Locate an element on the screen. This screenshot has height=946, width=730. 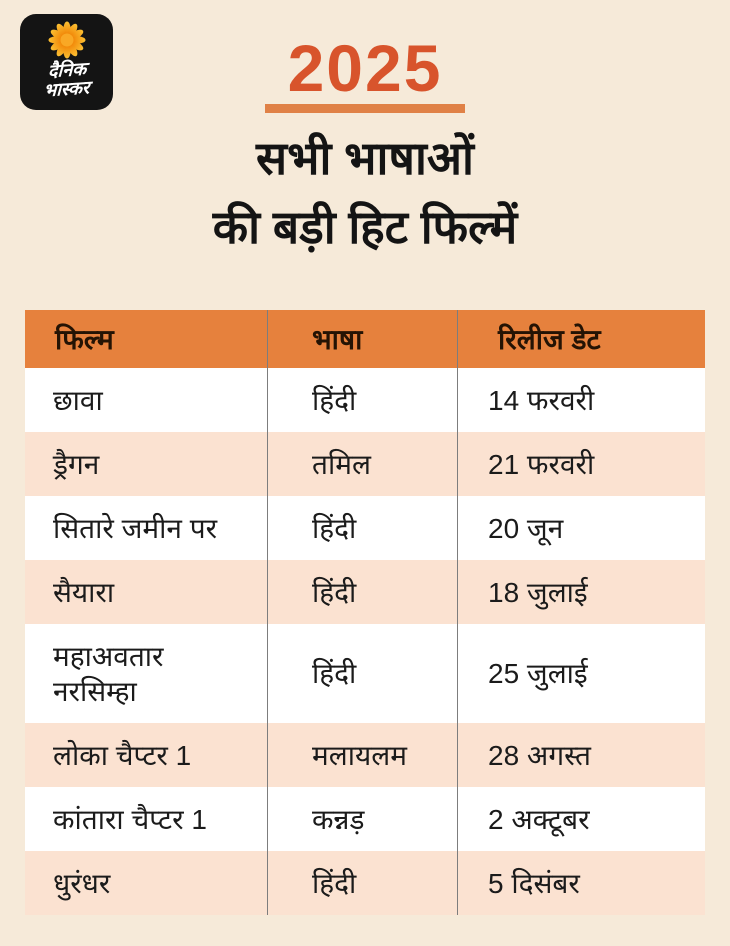
page-title-line1: सभी भाषाओं is located at coordinates (365, 158).